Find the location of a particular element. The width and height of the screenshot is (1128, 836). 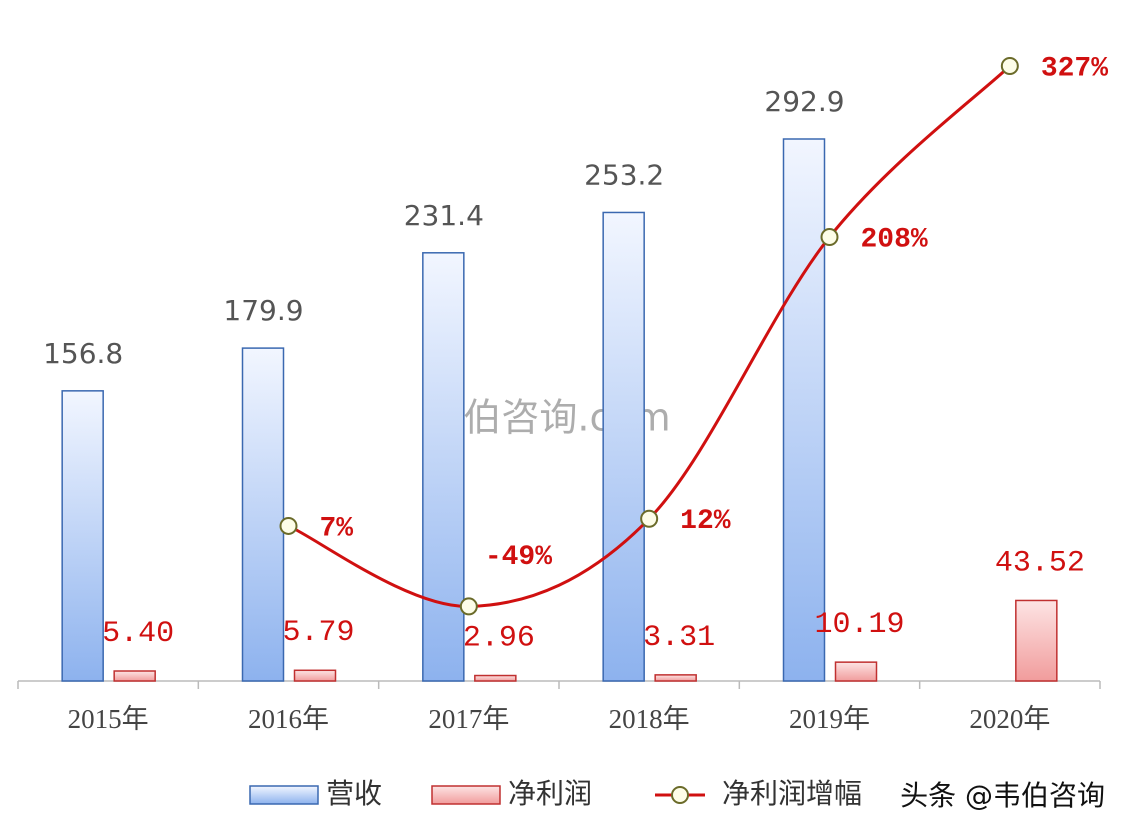

data-label: 253.2 is located at coordinates (624, 174).